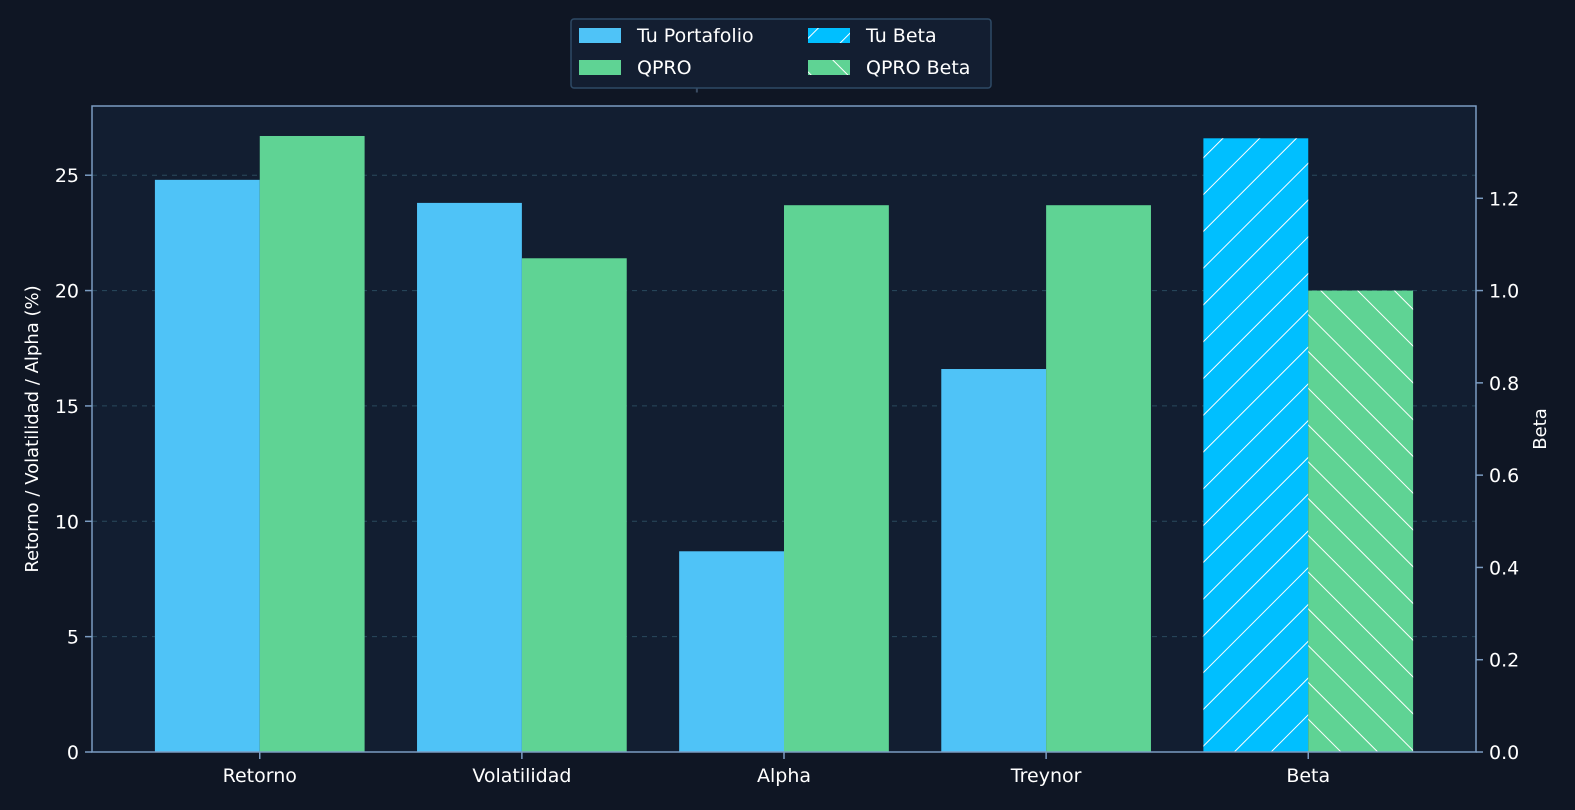 Image resolution: width=1575 pixels, height=810 pixels. What do you see at coordinates (1504, 661) in the screenshot?
I see `y2-tick-label: 0.2` at bounding box center [1504, 661].